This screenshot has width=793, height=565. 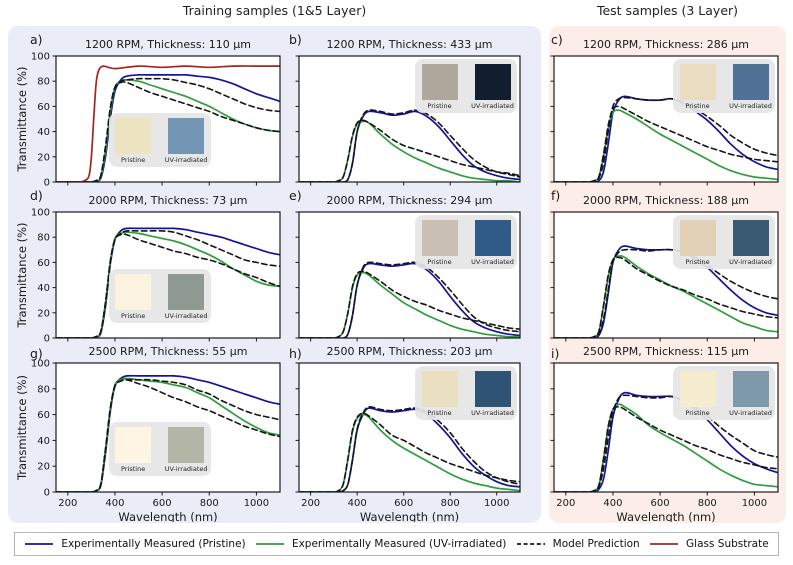 I want to click on panel-letter-b: b), so click(x=295, y=39).